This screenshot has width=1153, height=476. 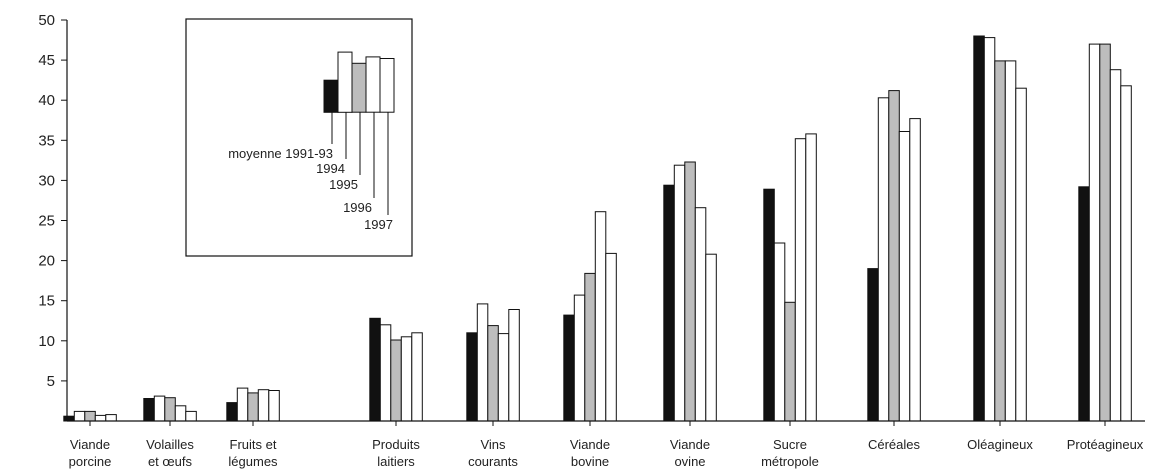 What do you see at coordinates (46, 180) in the screenshot?
I see `y-tick-label: 30` at bounding box center [46, 180].